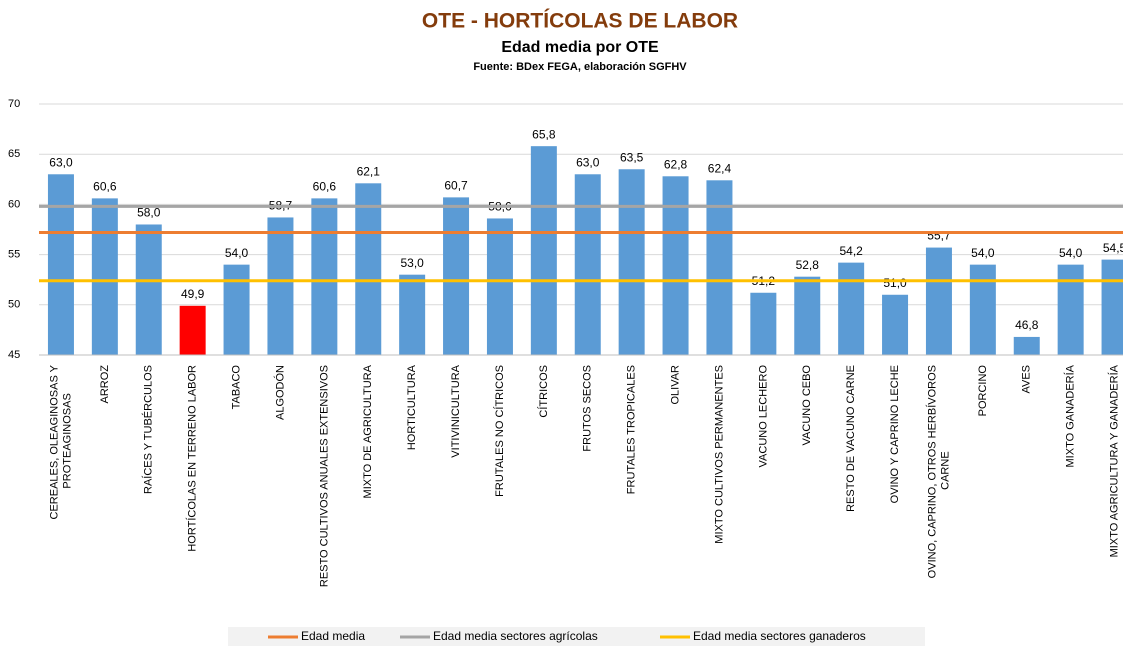  I want to click on x-tick-label: MIXTO DE AGRICULTURA, so click(368, 431).